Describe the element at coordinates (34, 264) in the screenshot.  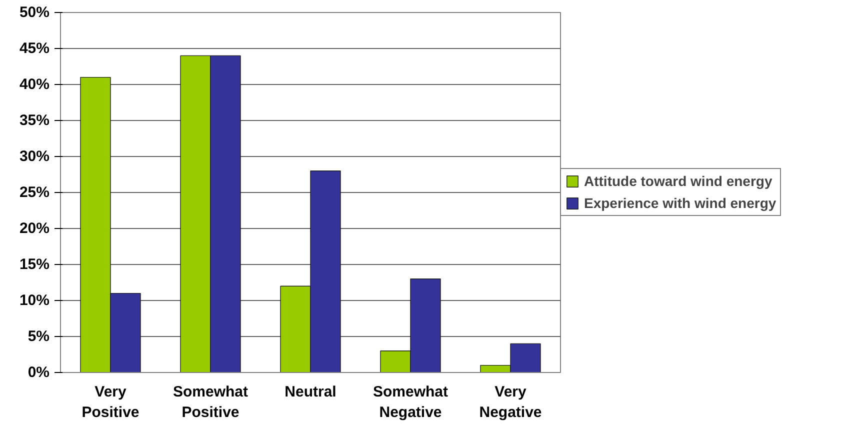
I see `y-tick-label: 15%` at that location.